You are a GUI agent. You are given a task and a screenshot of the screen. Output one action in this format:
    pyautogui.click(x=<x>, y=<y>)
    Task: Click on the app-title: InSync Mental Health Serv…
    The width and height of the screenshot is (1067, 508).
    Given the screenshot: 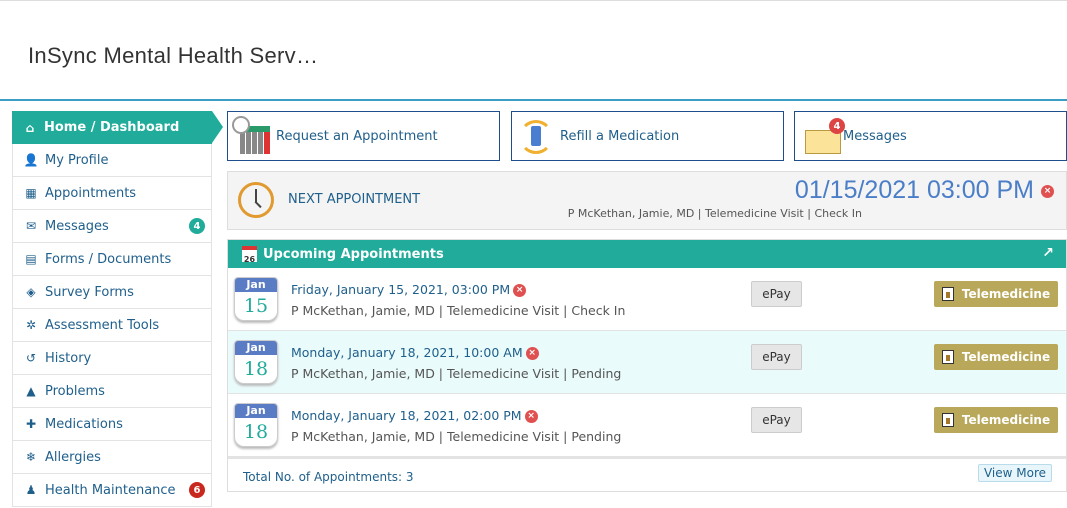 What is the action you would take?
    pyautogui.click(x=173, y=55)
    